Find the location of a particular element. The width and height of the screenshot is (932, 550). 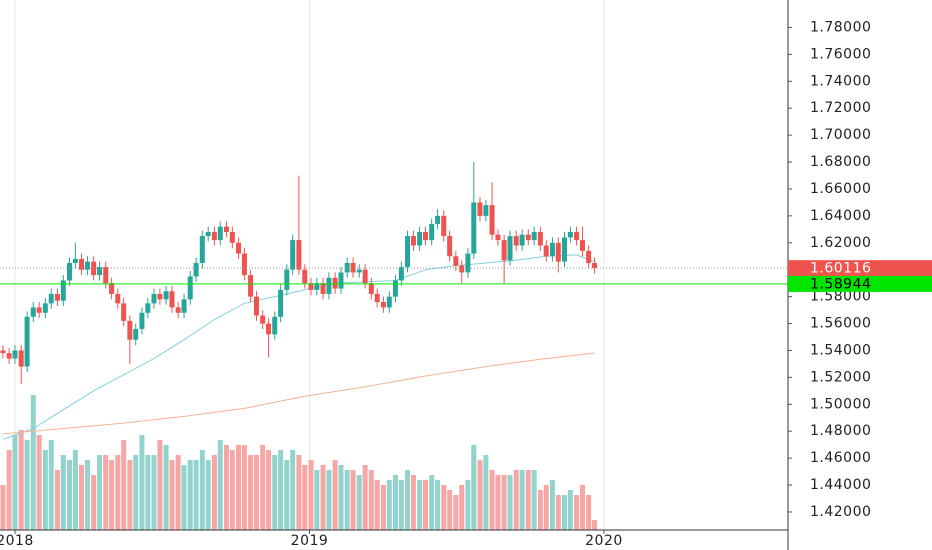

x-tick-label: 2019 is located at coordinates (310, 541).